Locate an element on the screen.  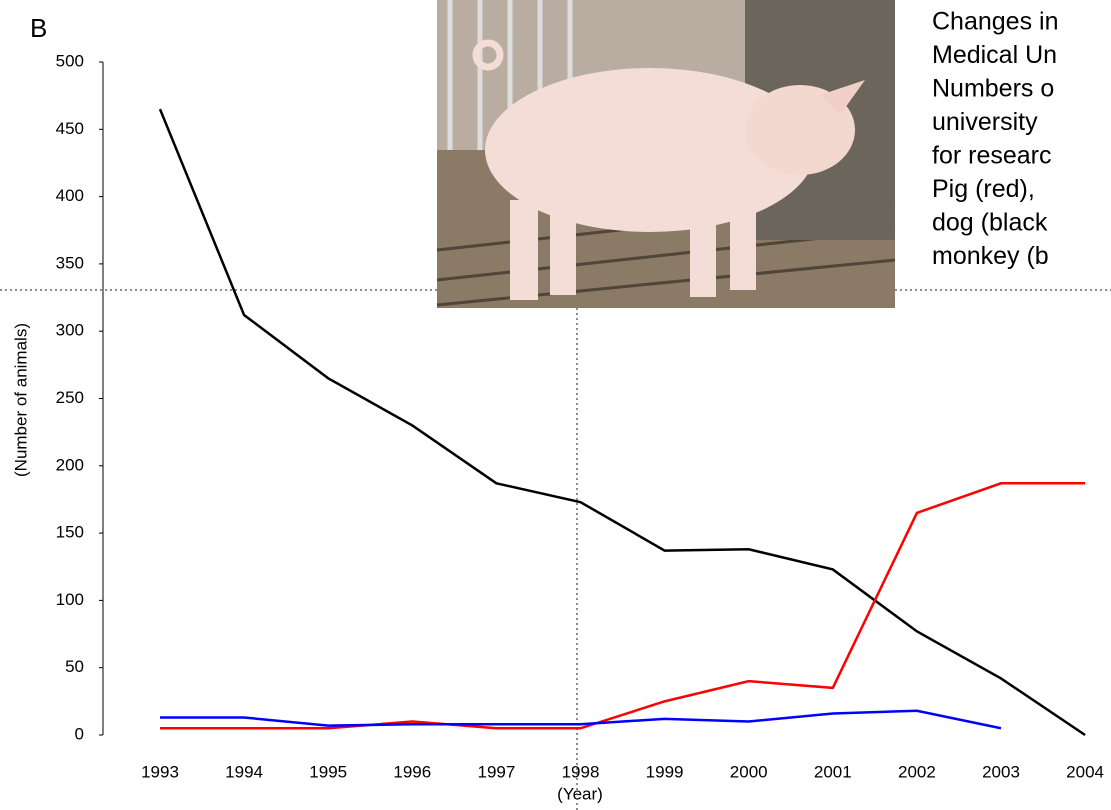
caption-line: monkey (b is located at coordinates (990, 256).